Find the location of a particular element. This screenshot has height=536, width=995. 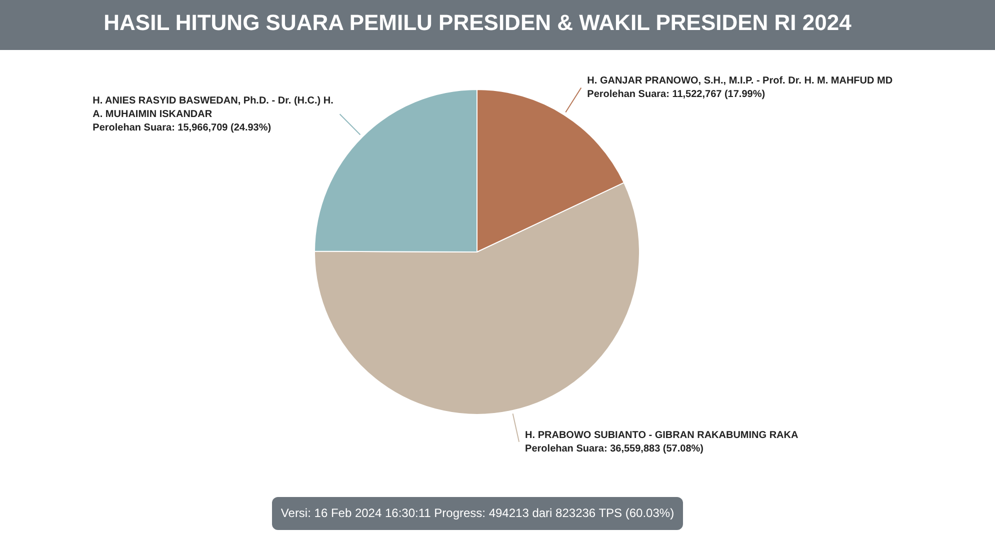

data-label: Perolehan Suara: 11,522,767 (17.99%) is located at coordinates (676, 94).